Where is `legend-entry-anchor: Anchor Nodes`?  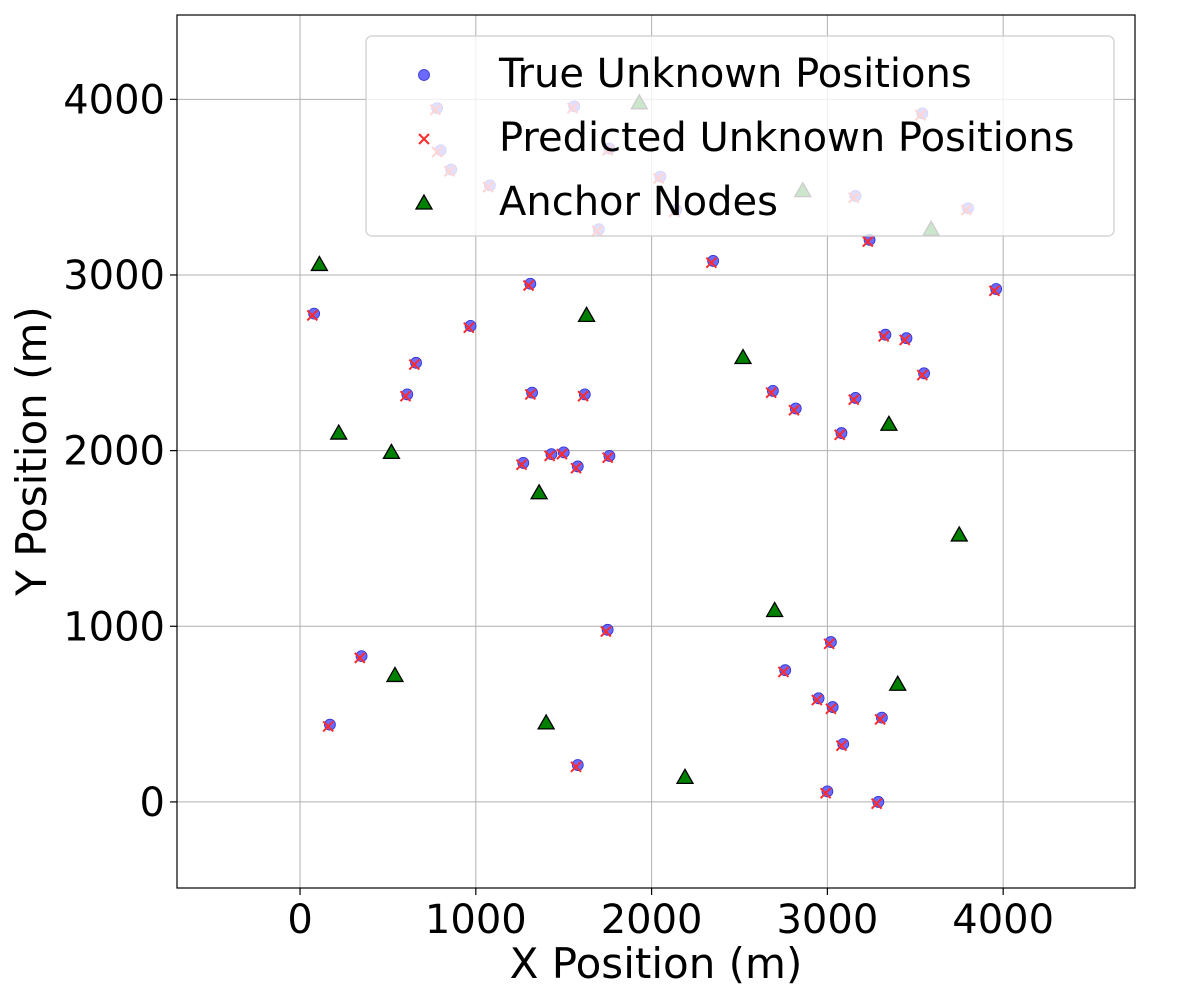 legend-entry-anchor: Anchor Nodes is located at coordinates (596, 202).